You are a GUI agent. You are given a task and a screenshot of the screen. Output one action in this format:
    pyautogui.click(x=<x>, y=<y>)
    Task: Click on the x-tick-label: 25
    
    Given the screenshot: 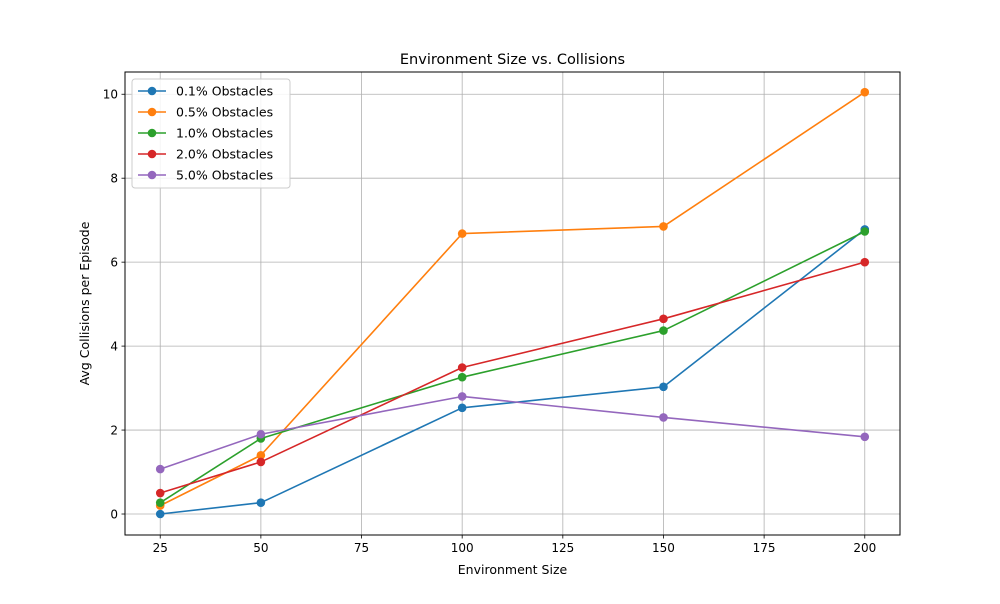 What is the action you would take?
    pyautogui.click(x=160, y=548)
    